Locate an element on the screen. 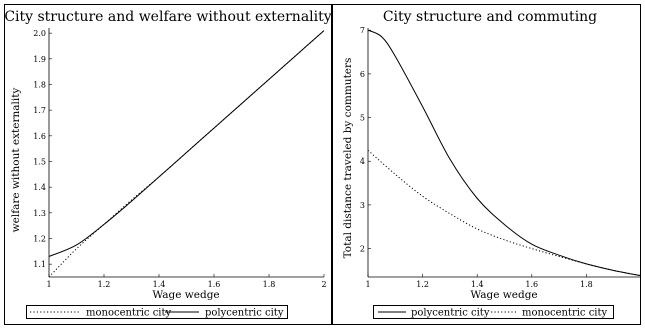 The width and height of the screenshot is (645, 334). y-tick-label: 4 is located at coordinates (362, 161).